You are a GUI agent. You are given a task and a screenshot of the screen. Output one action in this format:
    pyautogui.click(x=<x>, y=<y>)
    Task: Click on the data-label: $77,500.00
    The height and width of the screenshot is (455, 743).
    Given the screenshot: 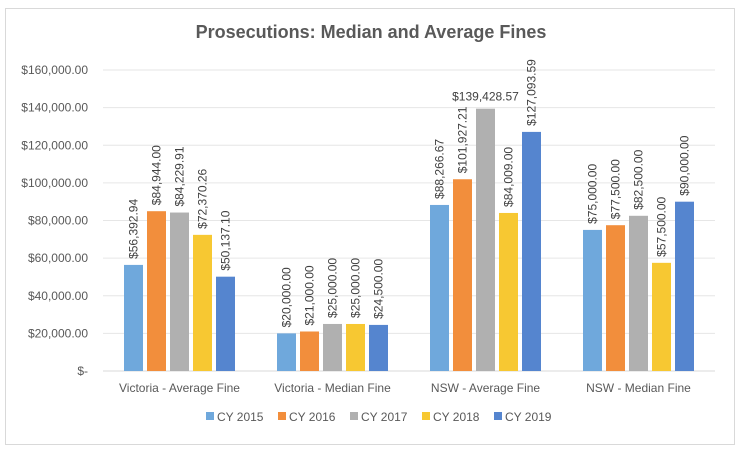 What is the action you would take?
    pyautogui.click(x=616, y=189)
    